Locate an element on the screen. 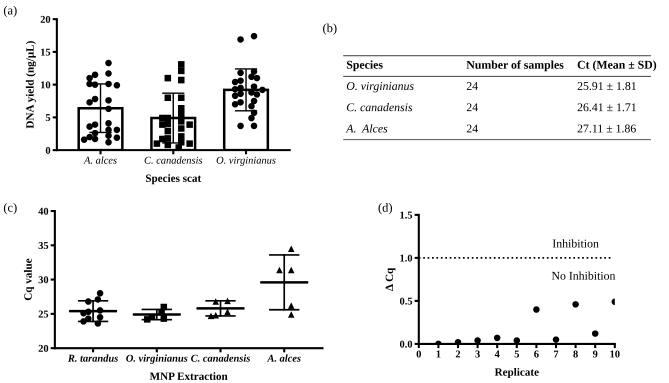 This screenshot has width=669, height=383. text: A. Alces is located at coordinates (367, 128).